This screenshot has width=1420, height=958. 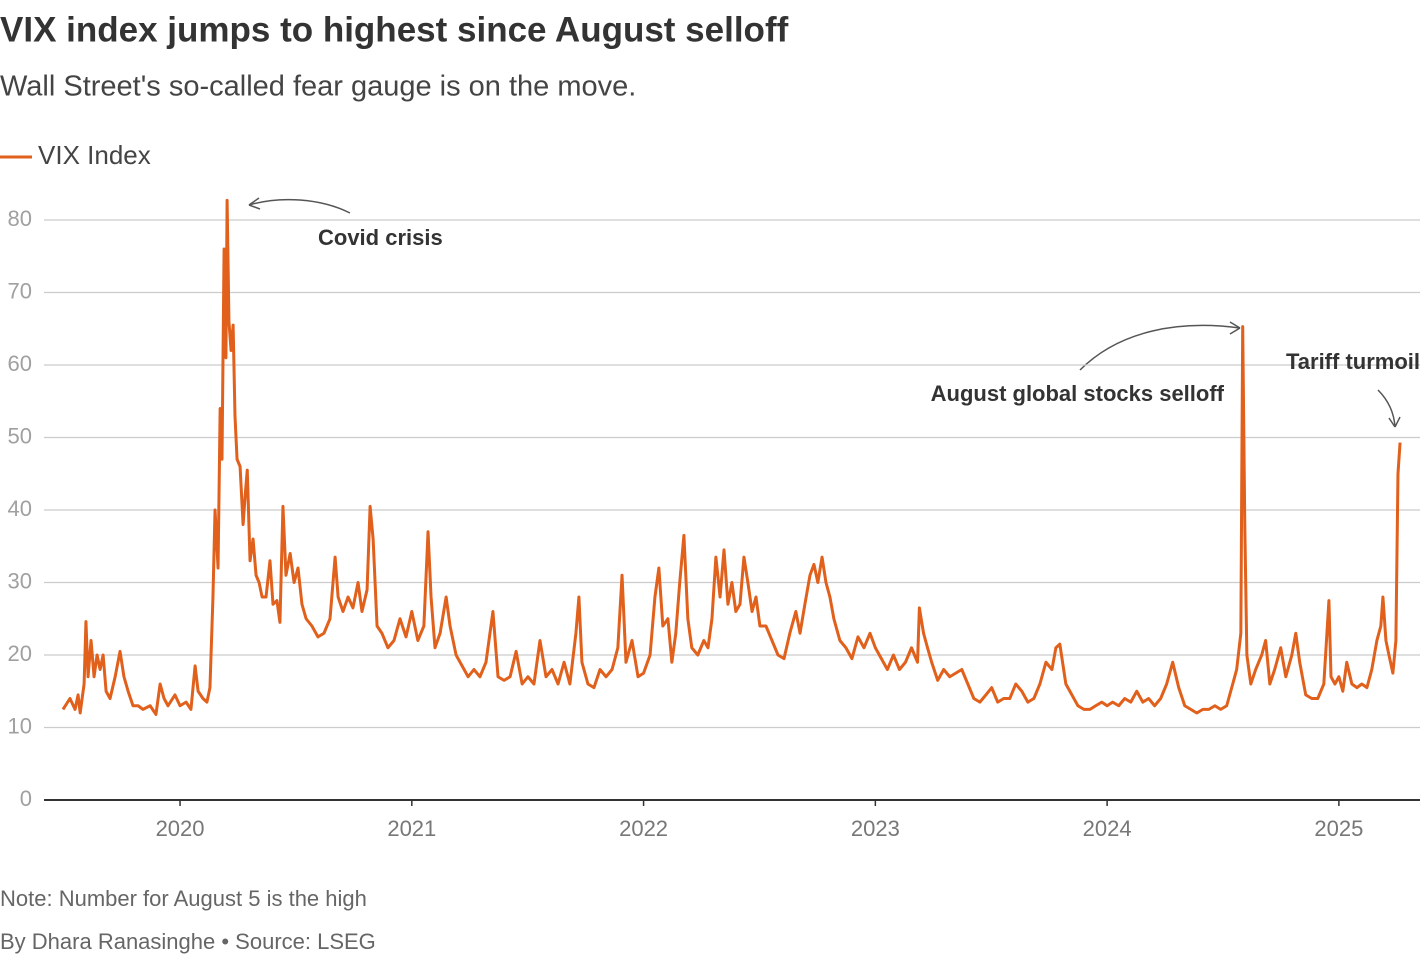 What do you see at coordinates (875, 828) in the screenshot?
I see `x-tick-label: 2023` at bounding box center [875, 828].